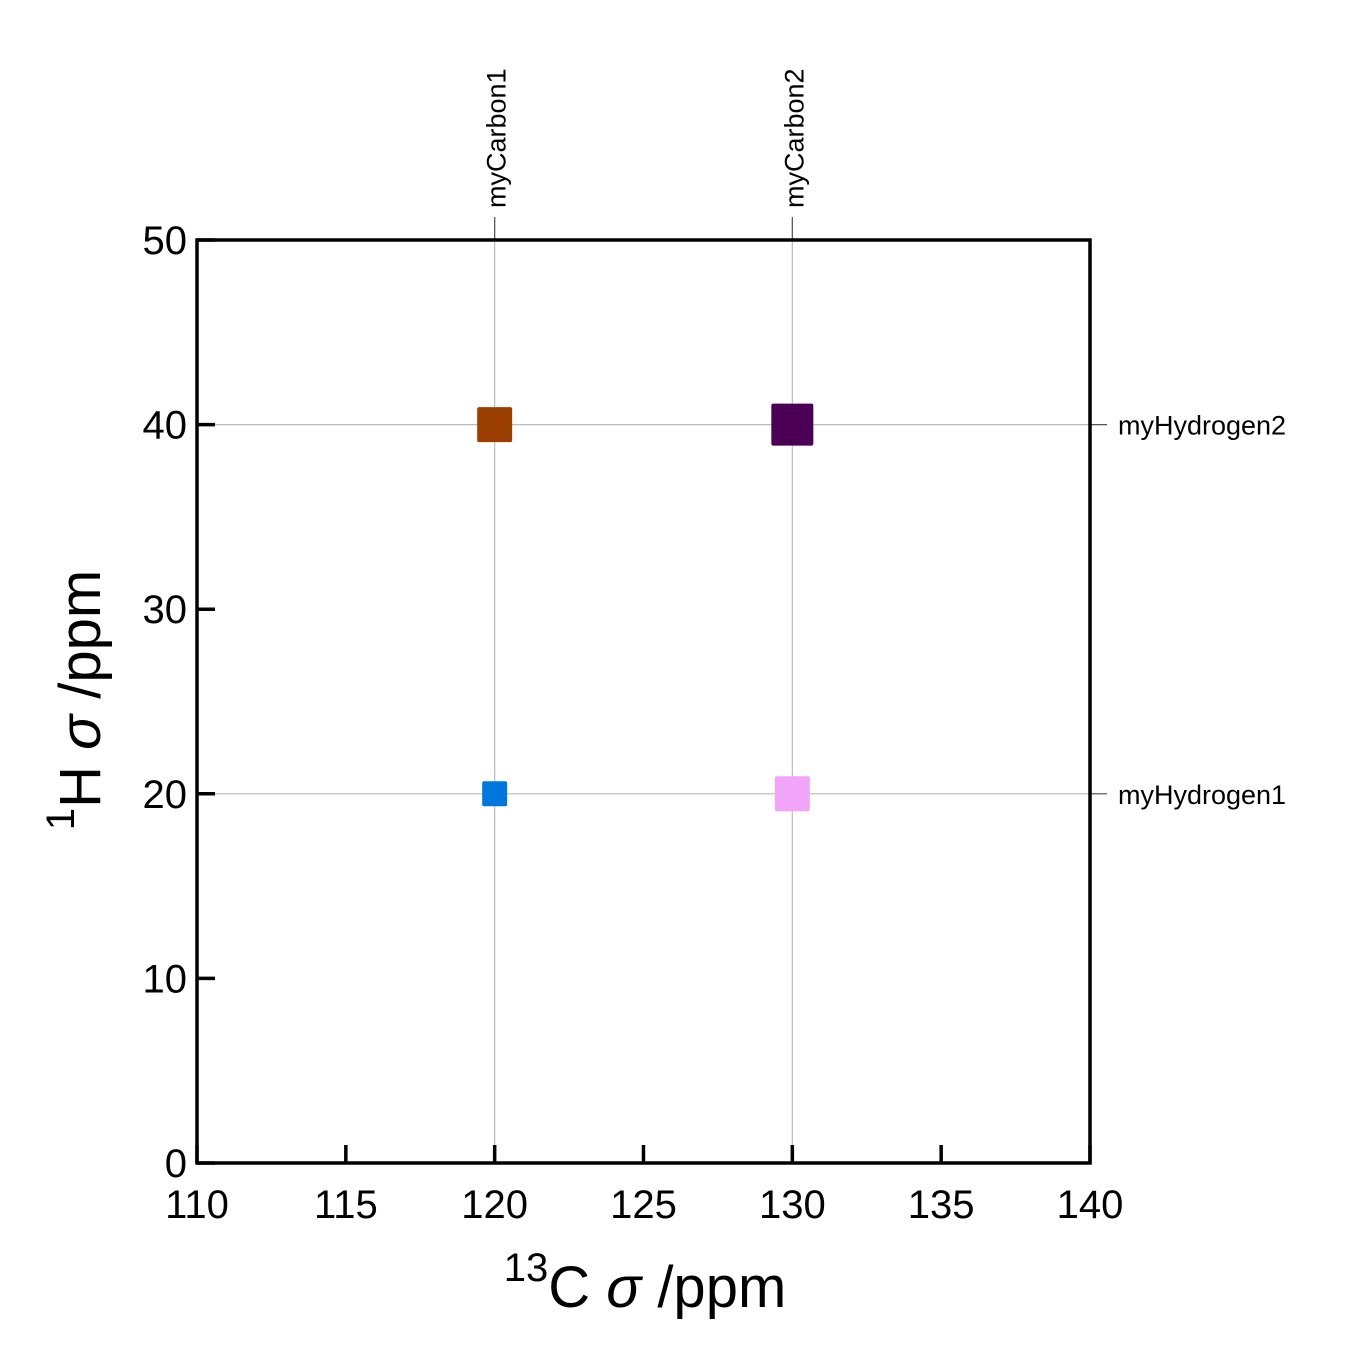 This screenshot has height=1364, width=1356. I want to click on top-label: myCarbon1, so click(497, 138).